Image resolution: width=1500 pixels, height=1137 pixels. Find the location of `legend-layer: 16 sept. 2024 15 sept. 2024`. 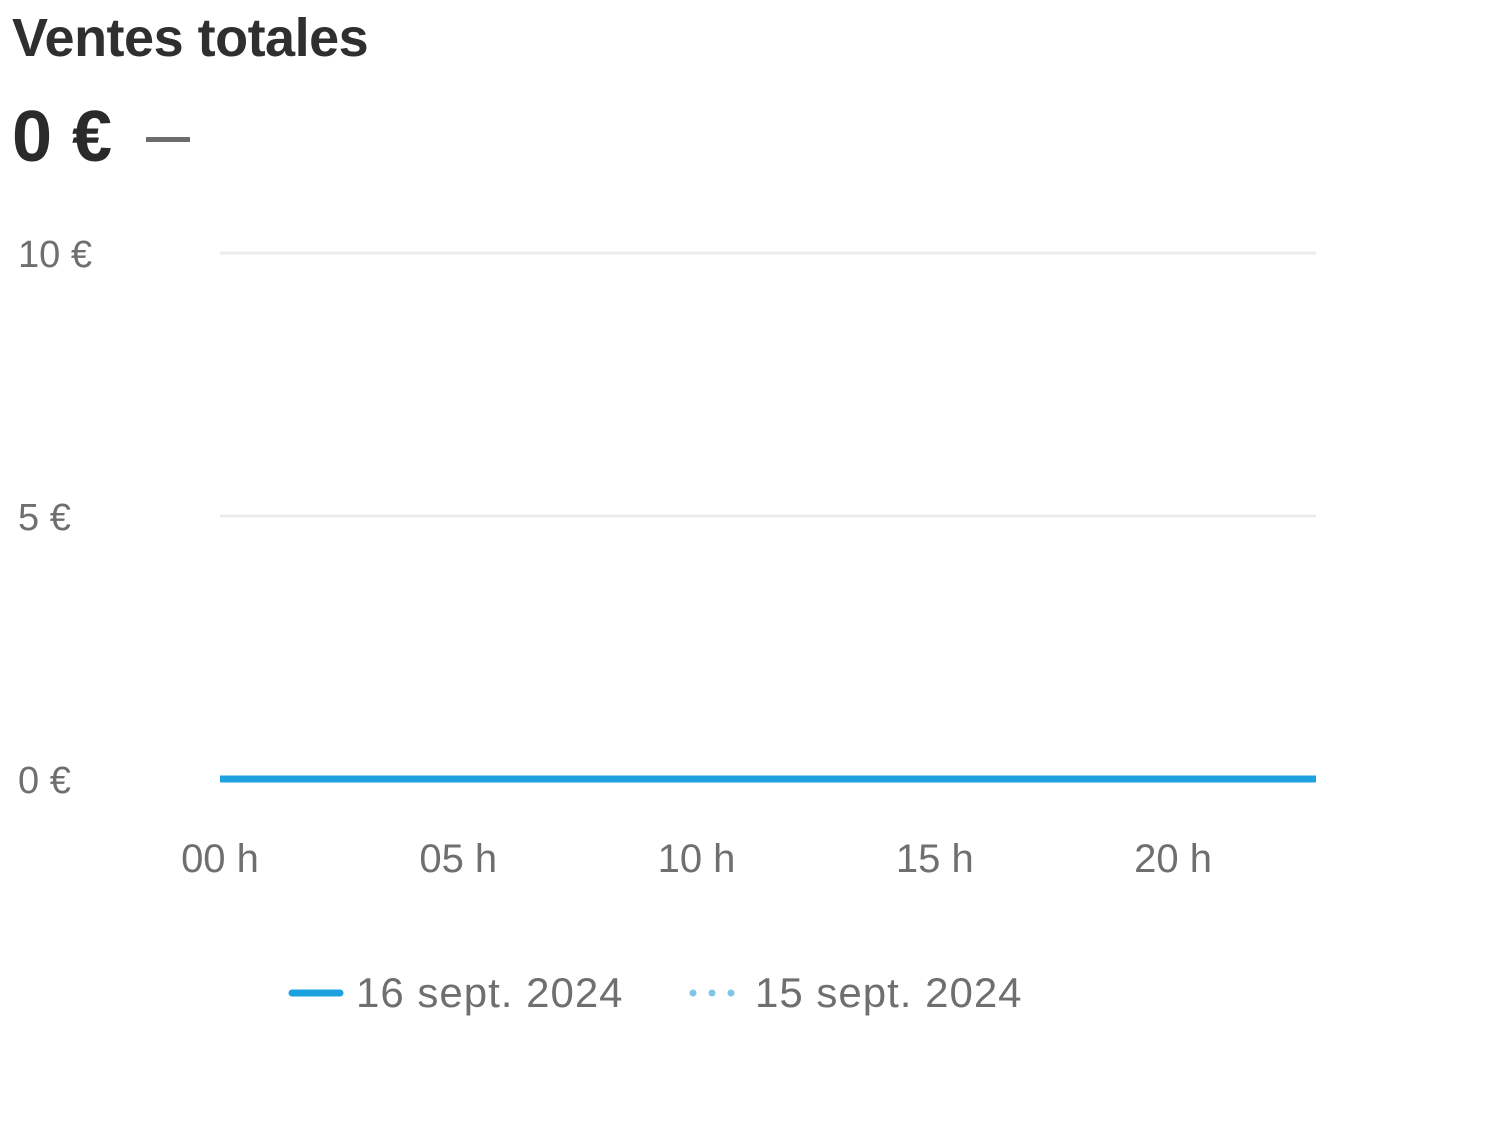

legend-layer: 16 sept. 2024 15 sept. 2024 is located at coordinates (655, 992).